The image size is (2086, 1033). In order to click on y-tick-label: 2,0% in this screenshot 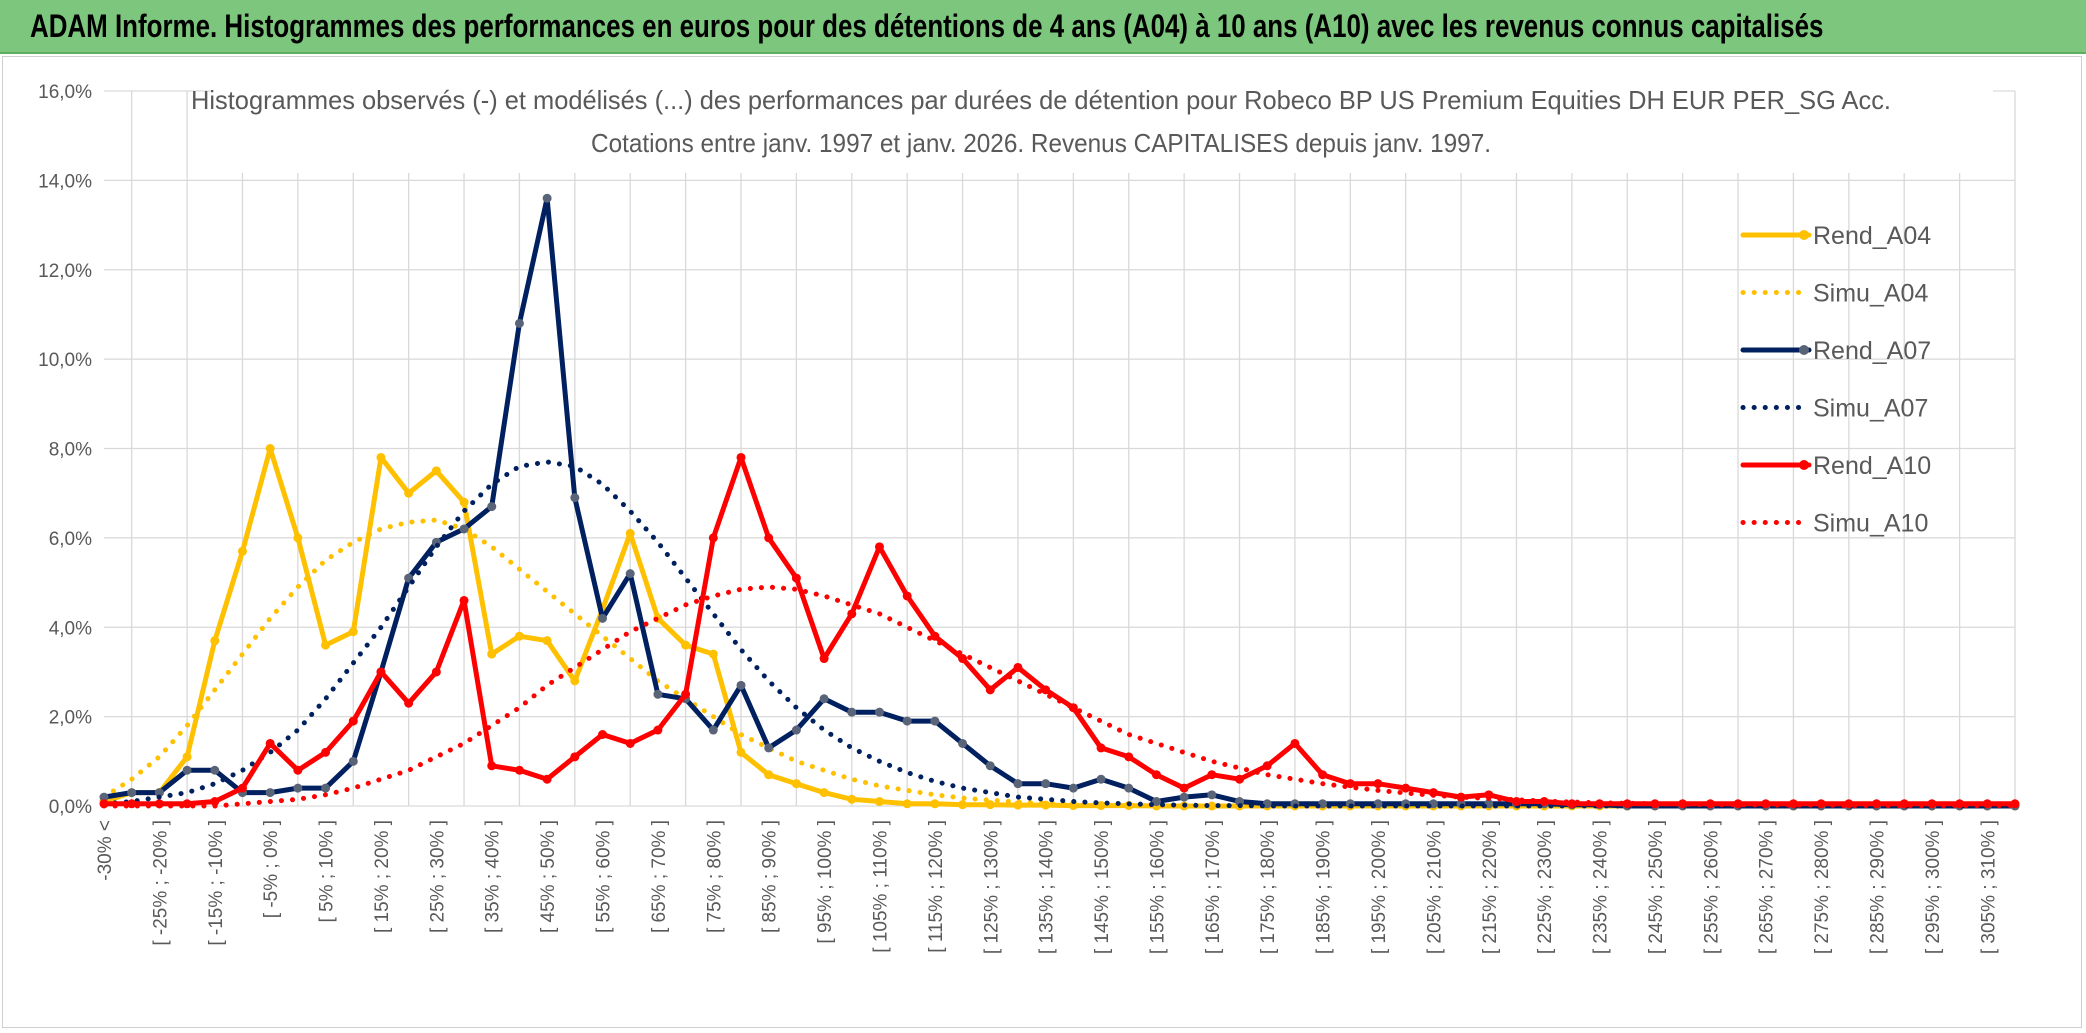, I will do `click(70, 718)`.